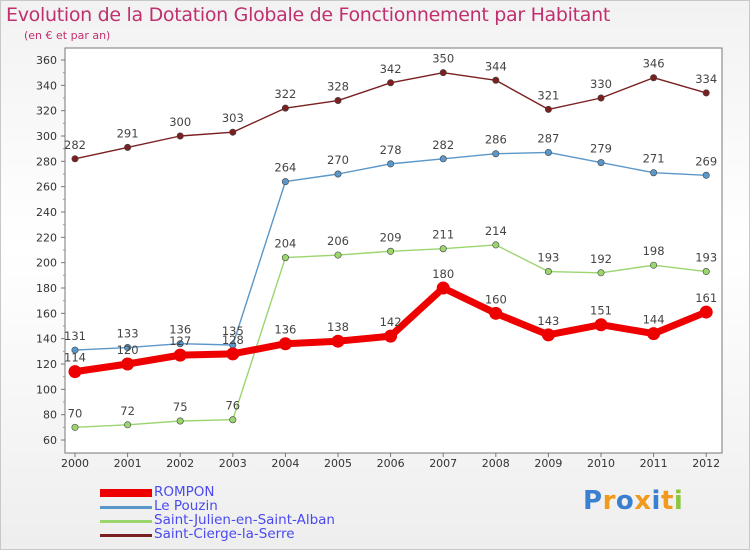  I want to click on data-label-saint-julien-en-saint-alban: 211, so click(443, 235).